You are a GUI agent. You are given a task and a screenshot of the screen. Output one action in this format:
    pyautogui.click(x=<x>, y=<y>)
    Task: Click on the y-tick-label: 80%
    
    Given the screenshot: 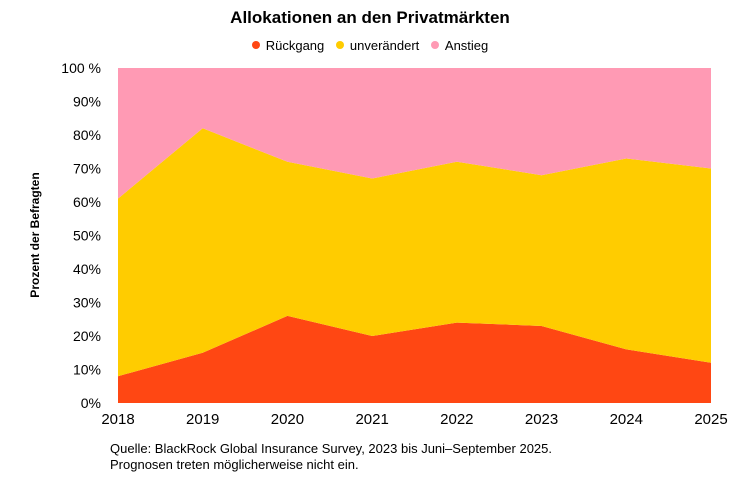 What is the action you would take?
    pyautogui.click(x=87, y=135)
    